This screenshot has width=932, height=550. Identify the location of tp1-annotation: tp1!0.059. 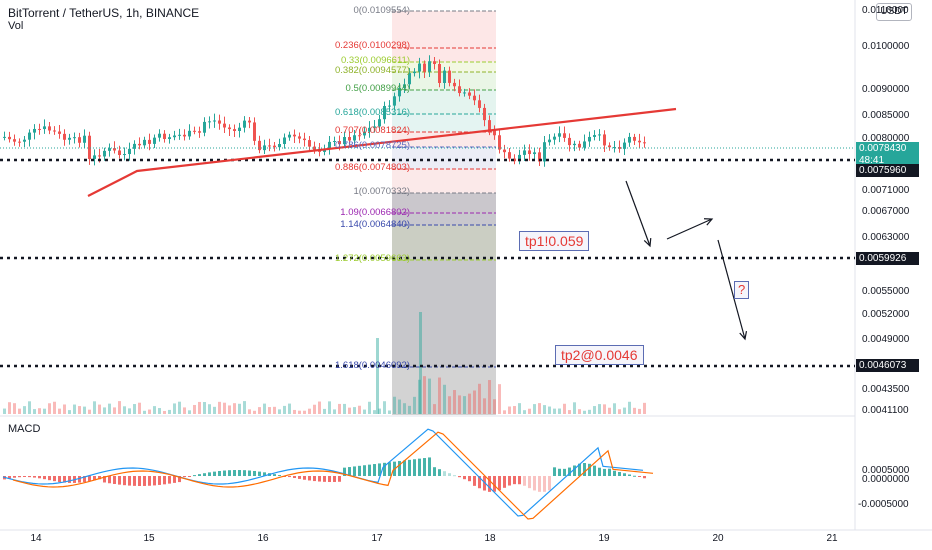
(554, 241).